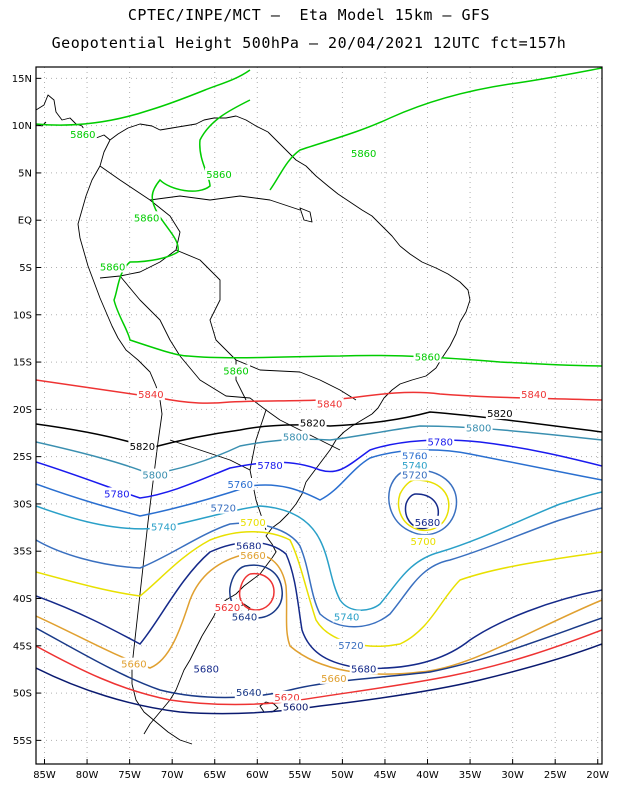 This screenshot has height=800, width=618. I want to click on contour-5720-ring, so click(423, 502).